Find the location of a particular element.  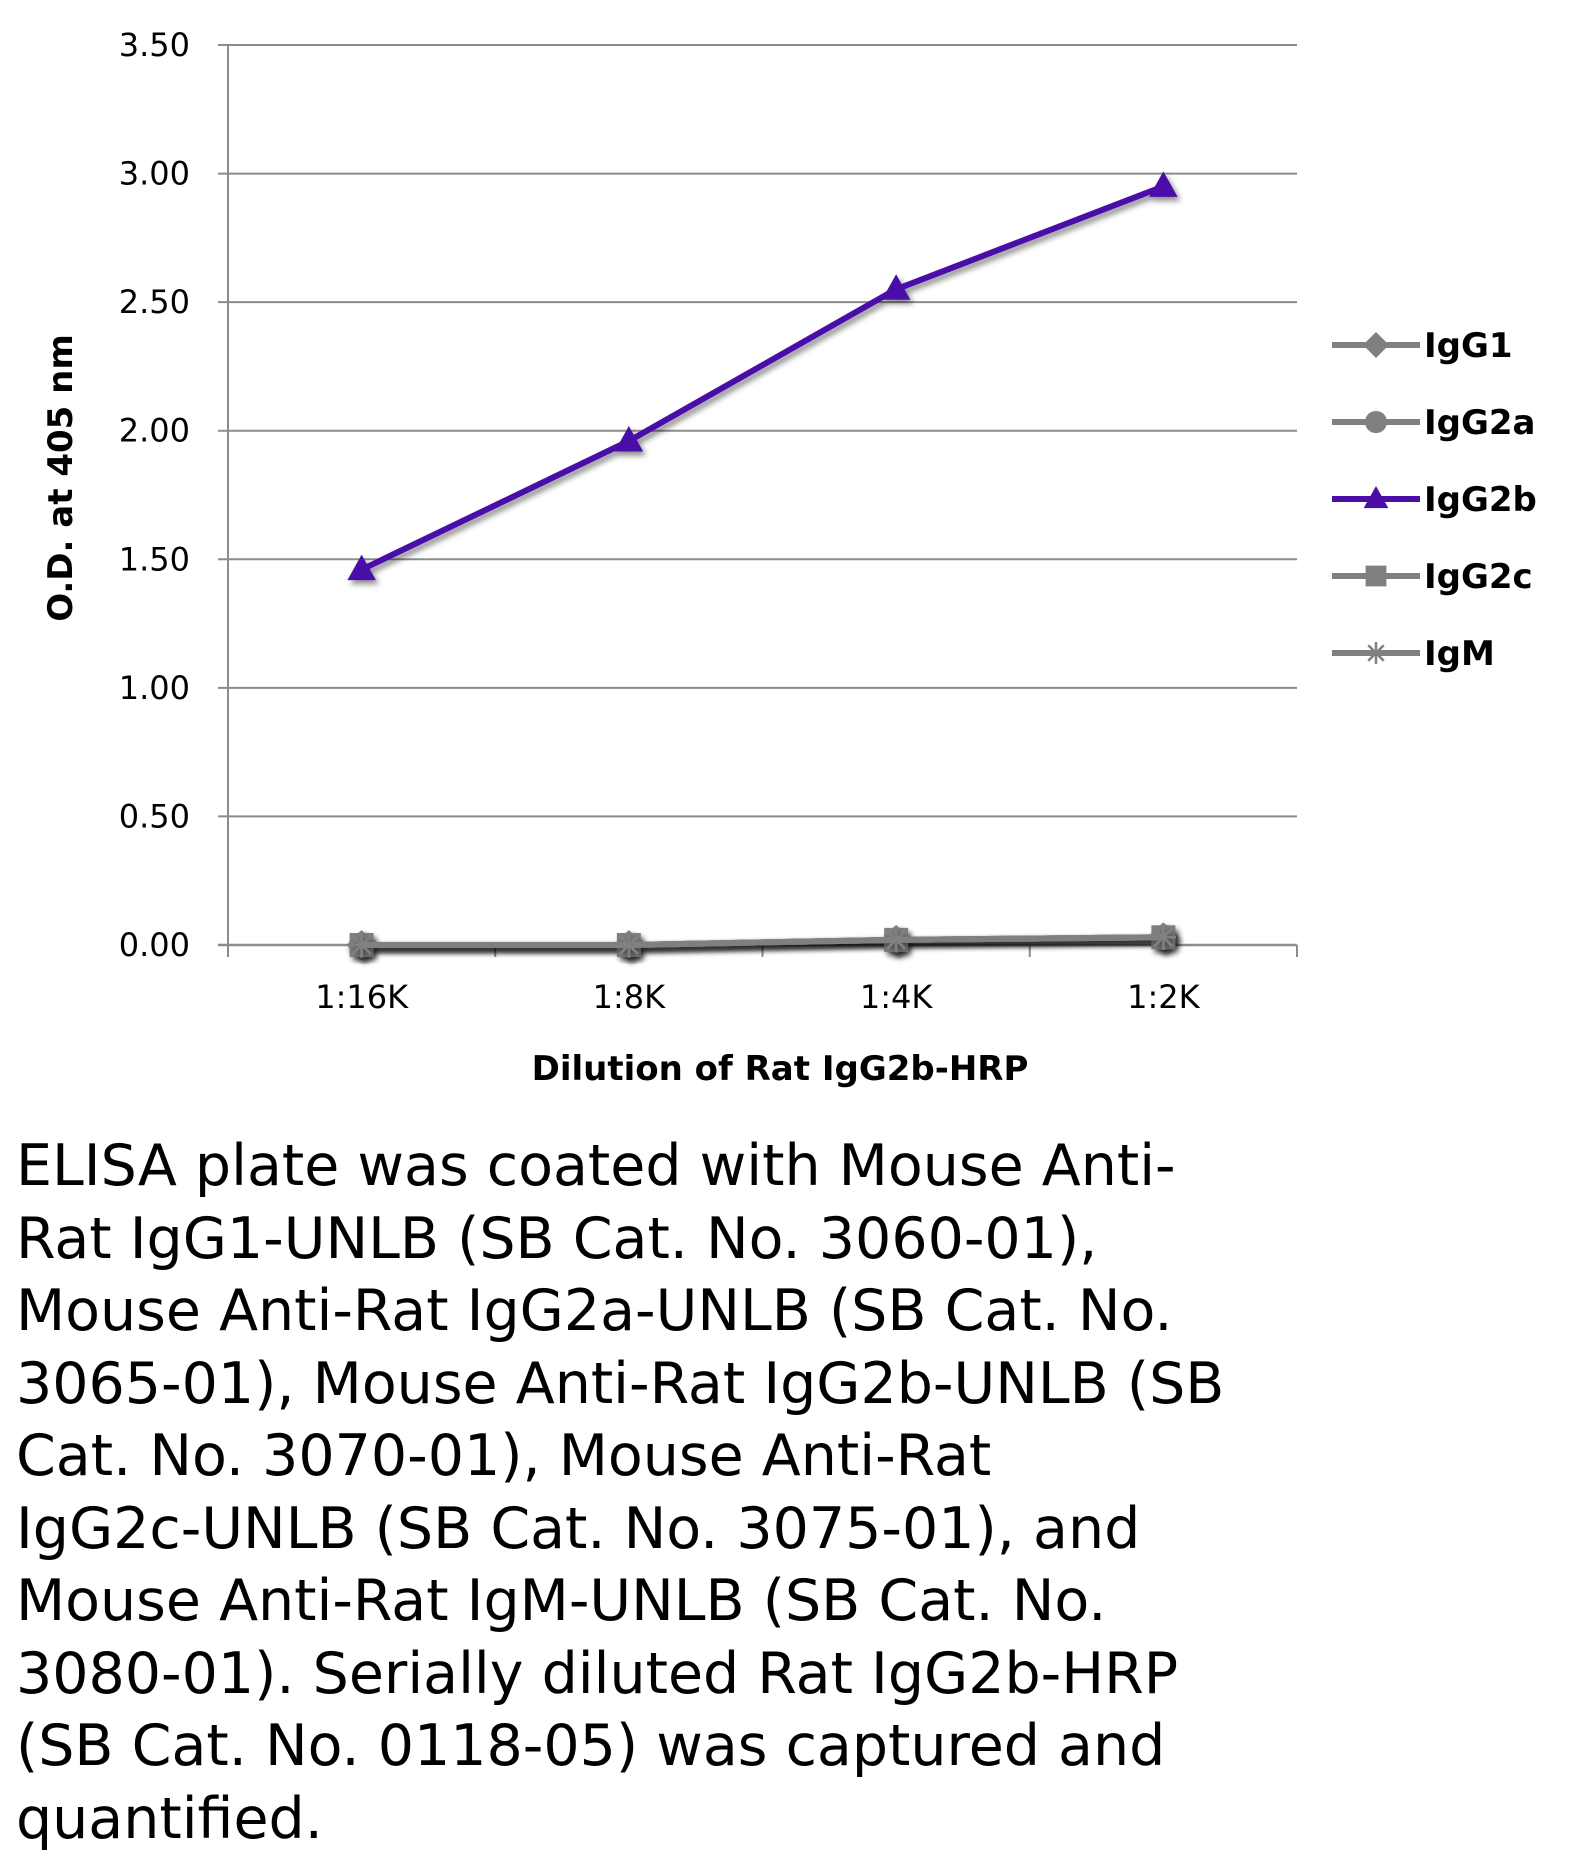

x-axis-title: Dilution of Rat IgG2b-HRP is located at coordinates (780, 1069).